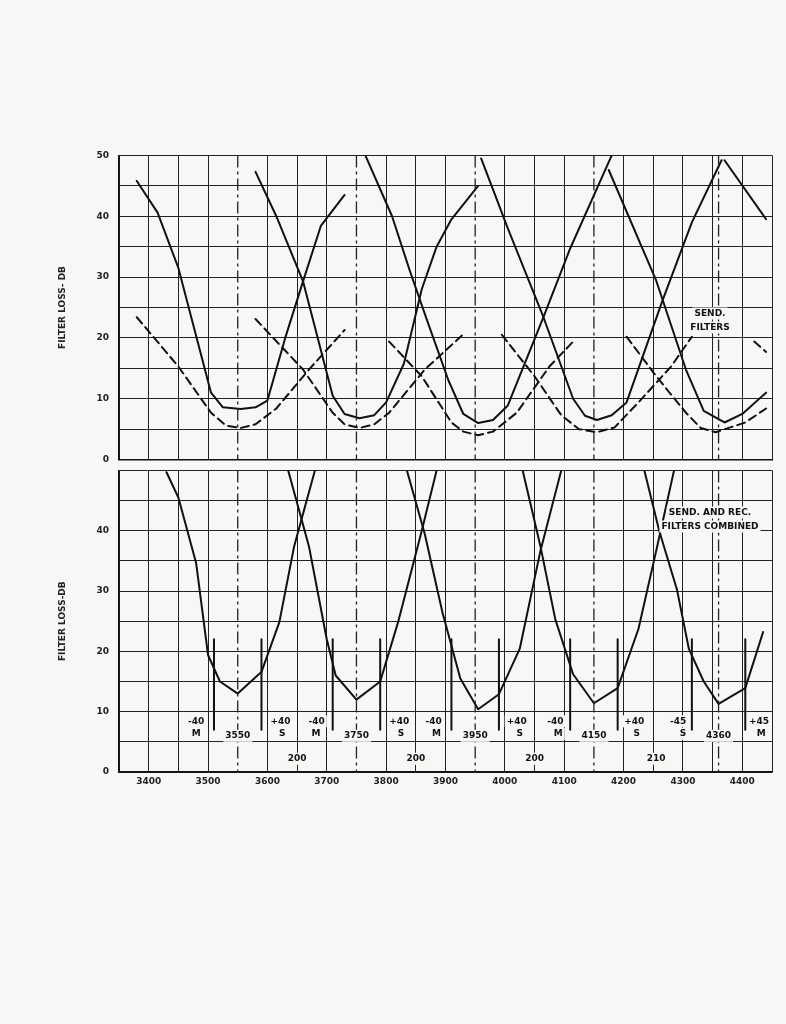 The height and width of the screenshot is (1024, 786). Describe the element at coordinates (267, 780) in the screenshot. I see `x-tick-label: 3600` at that location.